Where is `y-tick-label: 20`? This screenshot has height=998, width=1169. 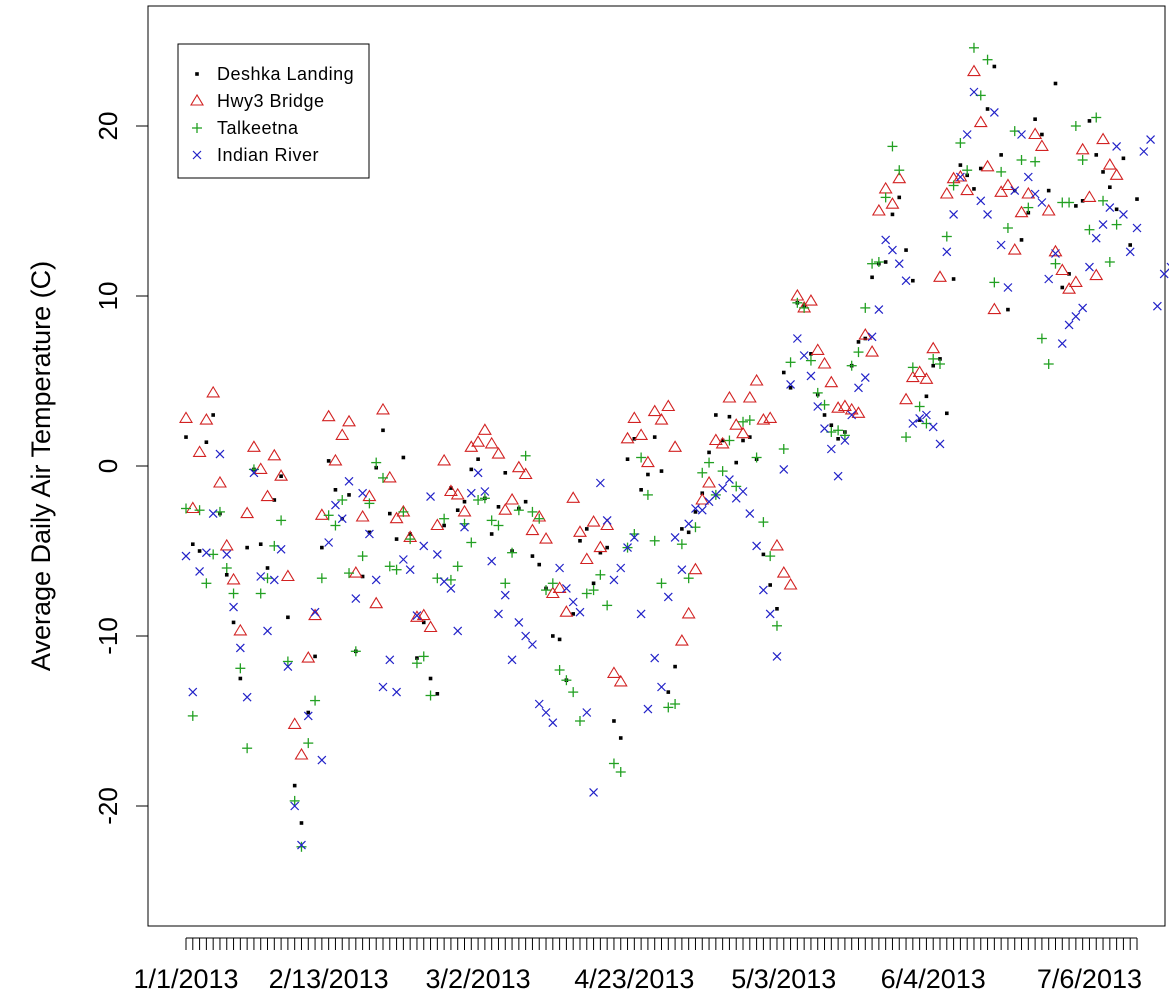 y-tick-label: 20 is located at coordinates (108, 126).